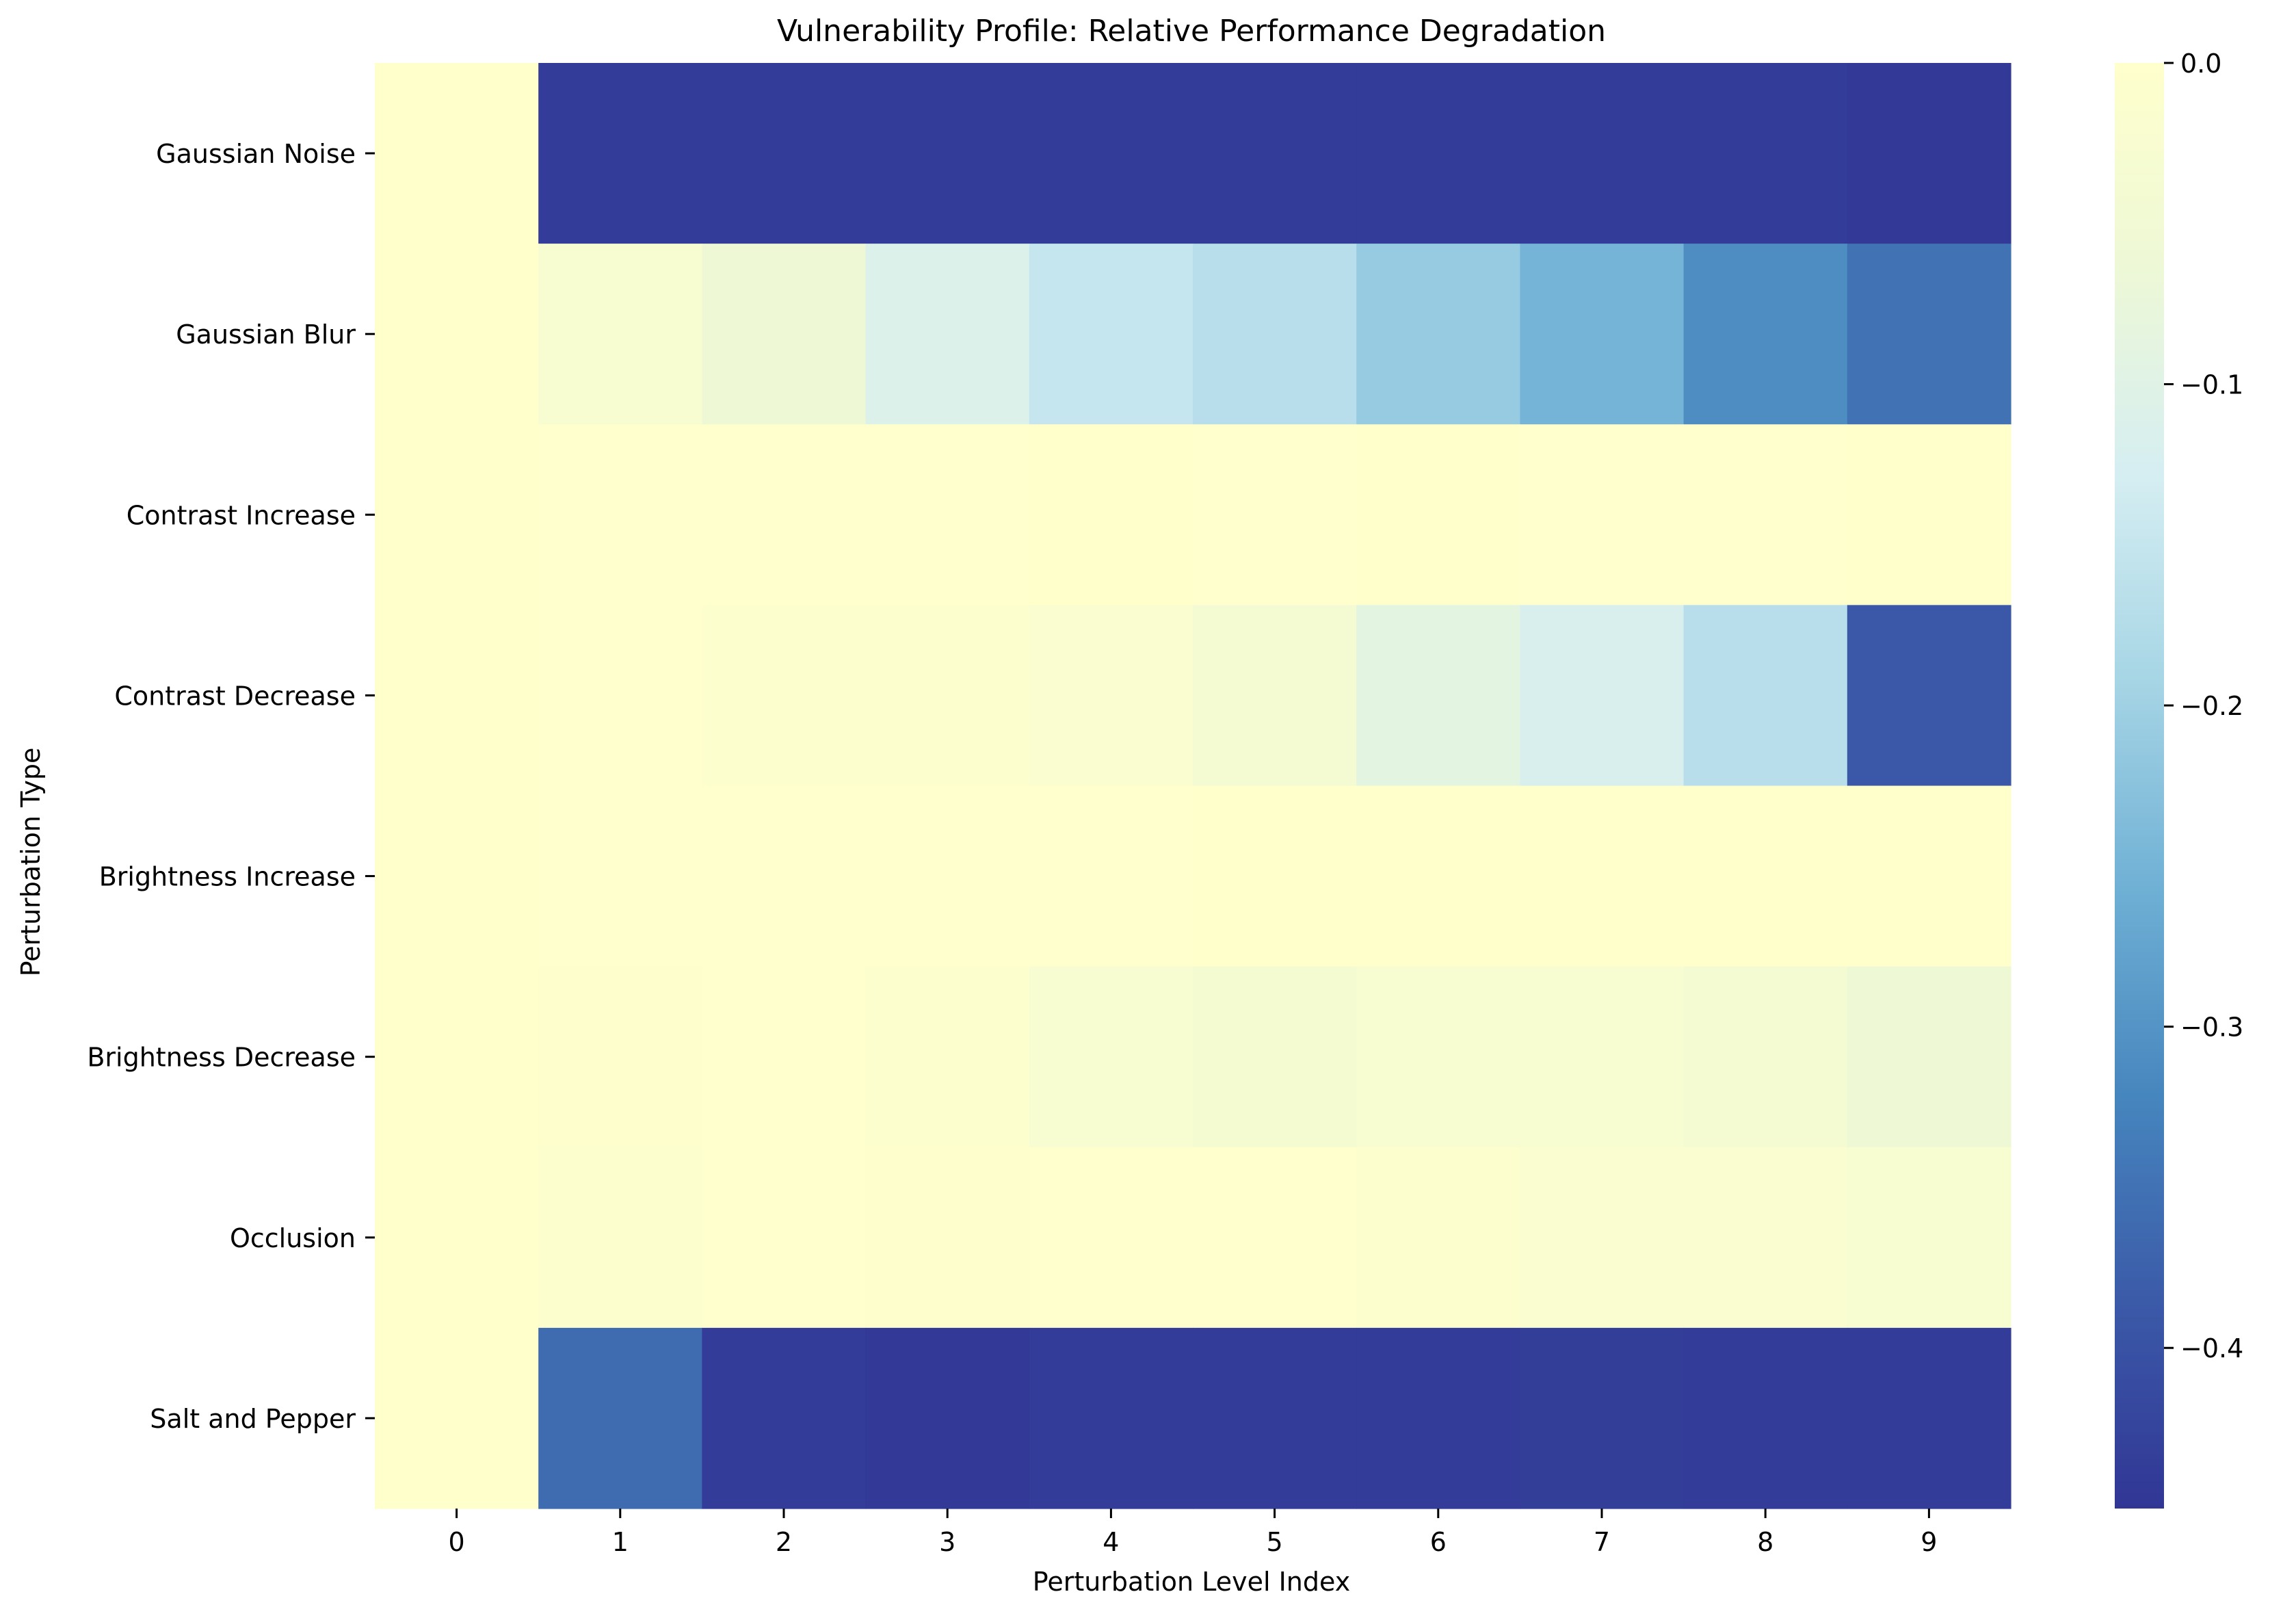 This screenshot has height=1618, width=2296. I want to click on colorbar-axis: 0.0 −0.1 −0.2 −0.3 −0.4, so click(2203, 706).